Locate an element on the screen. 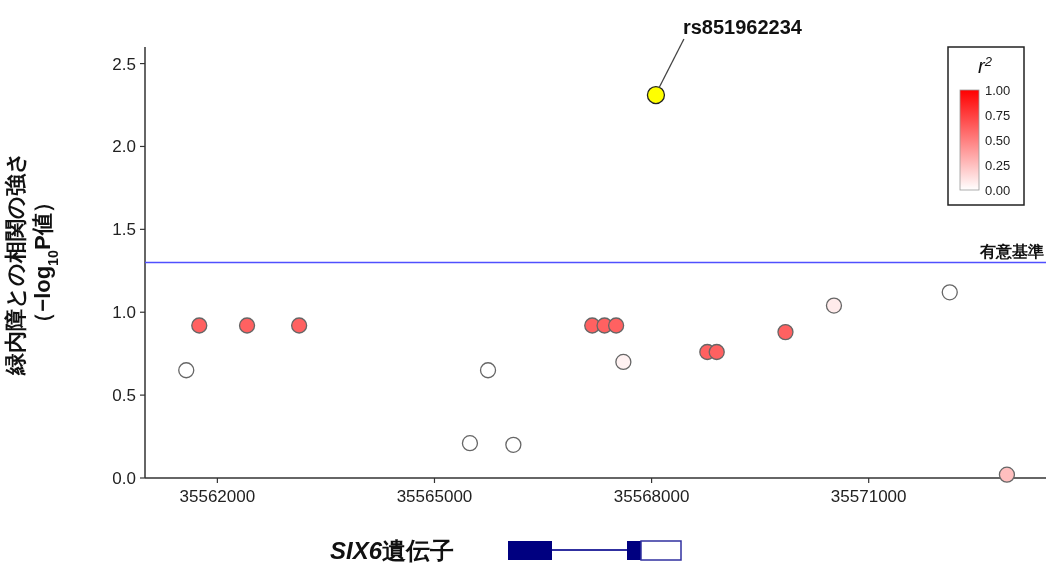  y-tick-label: 2.0 is located at coordinates (124, 147).